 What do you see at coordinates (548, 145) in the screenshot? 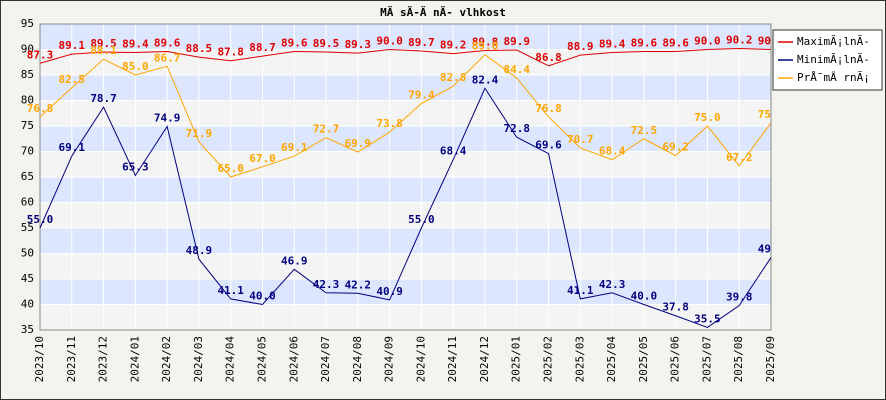
I see `data-label: 69.6` at bounding box center [548, 145].